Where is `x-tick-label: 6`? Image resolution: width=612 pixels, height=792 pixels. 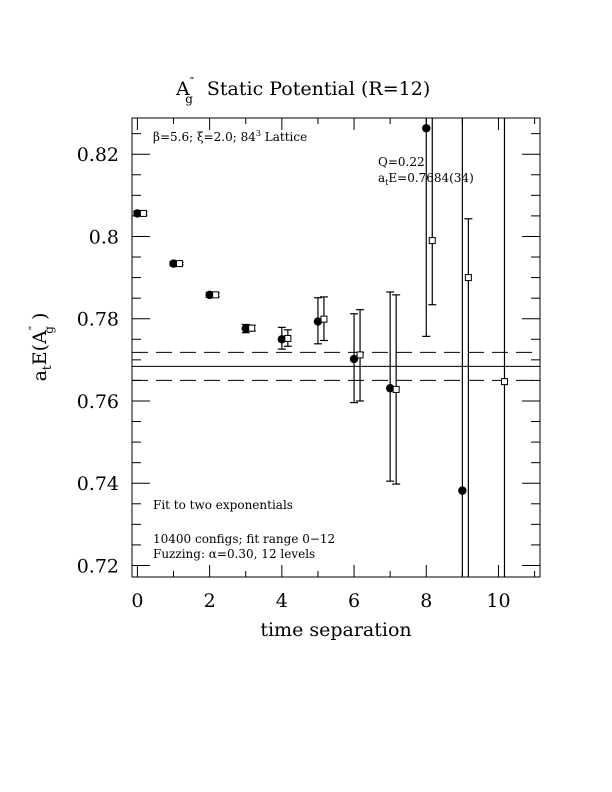 x-tick-label: 6 is located at coordinates (354, 601).